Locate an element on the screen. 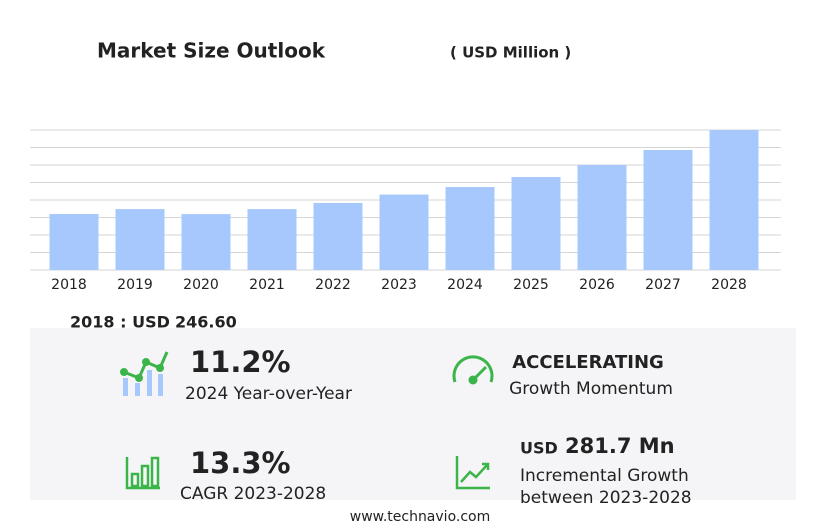 The width and height of the screenshot is (816, 528). chart-title: Market Size Outlook is located at coordinates (211, 51).